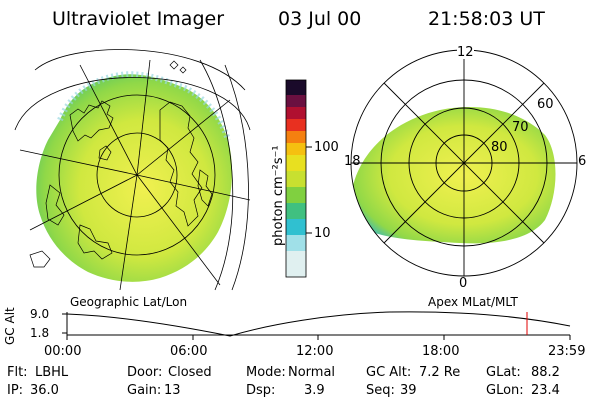  What do you see at coordinates (15, 390) in the screenshot?
I see `ip-label: IP:` at bounding box center [15, 390].